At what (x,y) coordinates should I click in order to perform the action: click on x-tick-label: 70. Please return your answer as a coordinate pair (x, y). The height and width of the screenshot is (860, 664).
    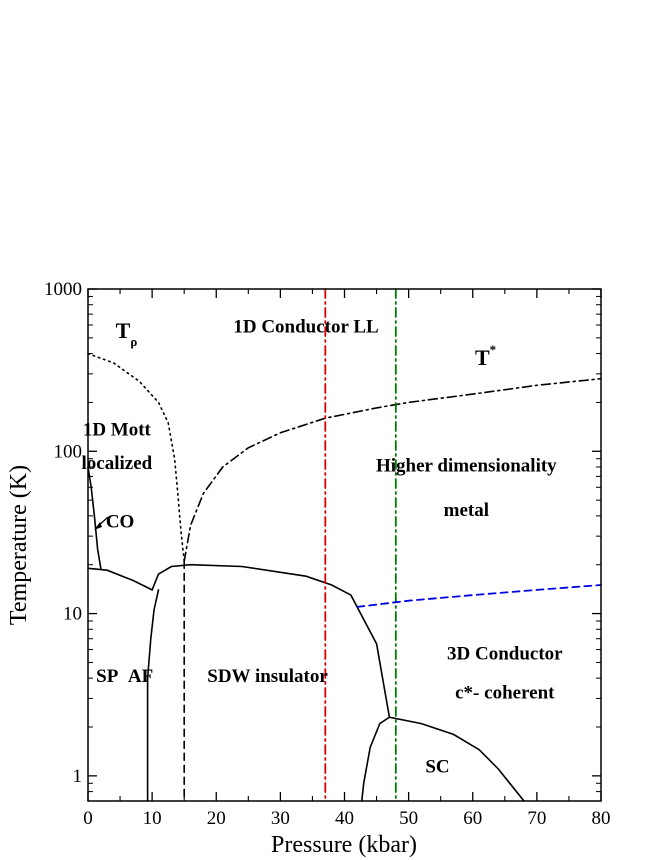
    Looking at the image, I should click on (536, 818).